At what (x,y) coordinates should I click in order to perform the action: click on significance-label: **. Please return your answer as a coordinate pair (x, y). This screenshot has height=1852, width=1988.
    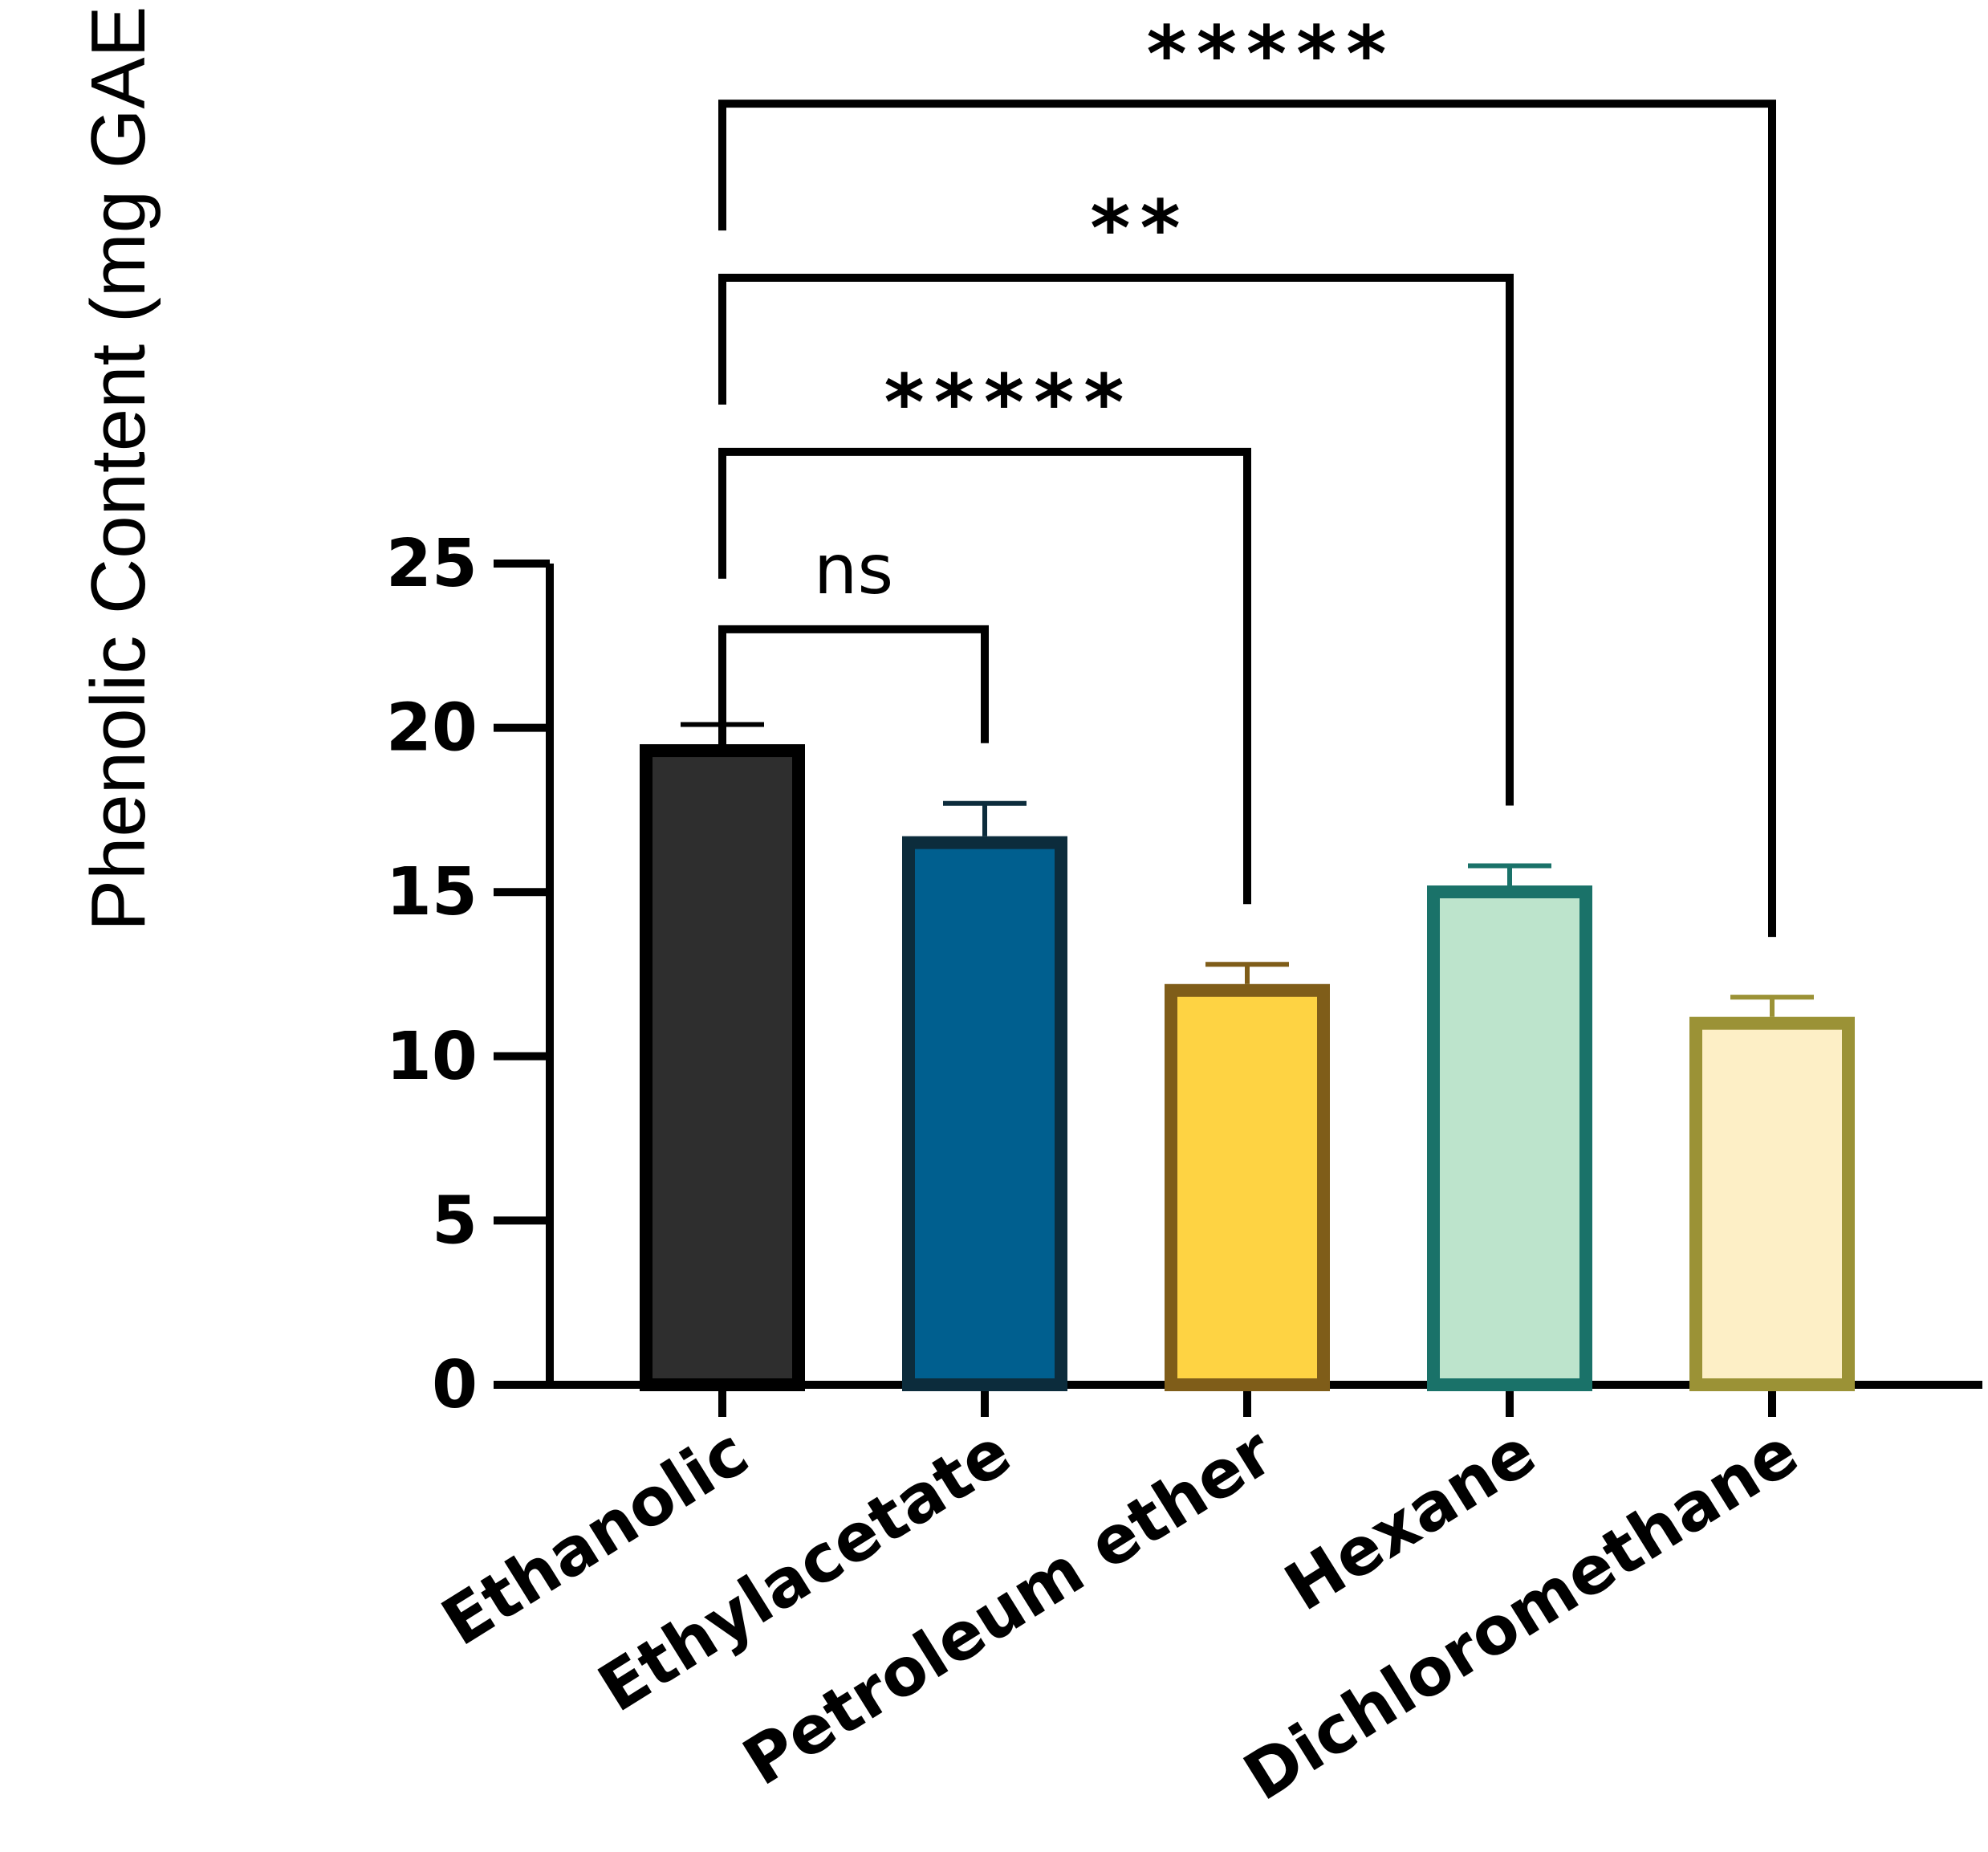
    Looking at the image, I should click on (1139, 229).